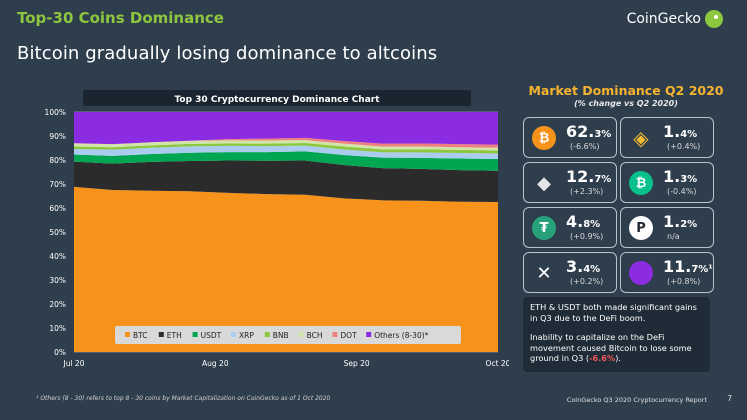  Describe the element at coordinates (663, 19) in the screenshot. I see `brand-name: CoinGecko` at that location.